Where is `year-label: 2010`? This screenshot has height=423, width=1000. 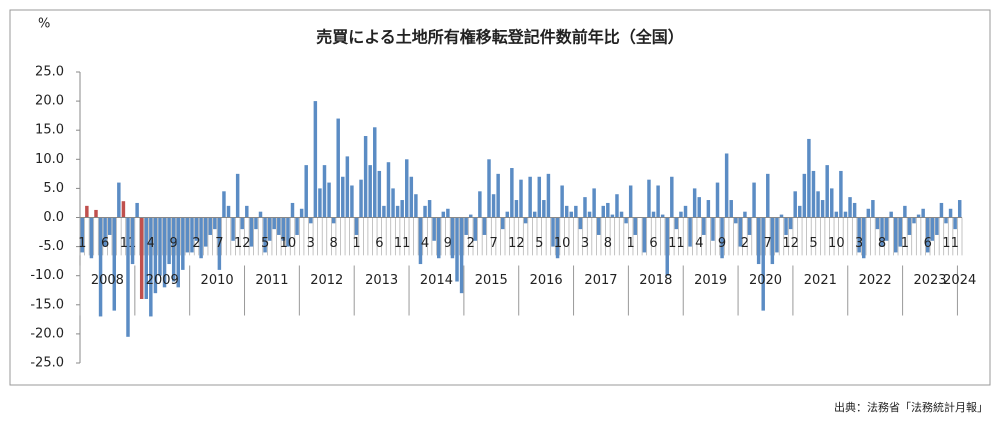
year-label: 2010 is located at coordinates (217, 280).